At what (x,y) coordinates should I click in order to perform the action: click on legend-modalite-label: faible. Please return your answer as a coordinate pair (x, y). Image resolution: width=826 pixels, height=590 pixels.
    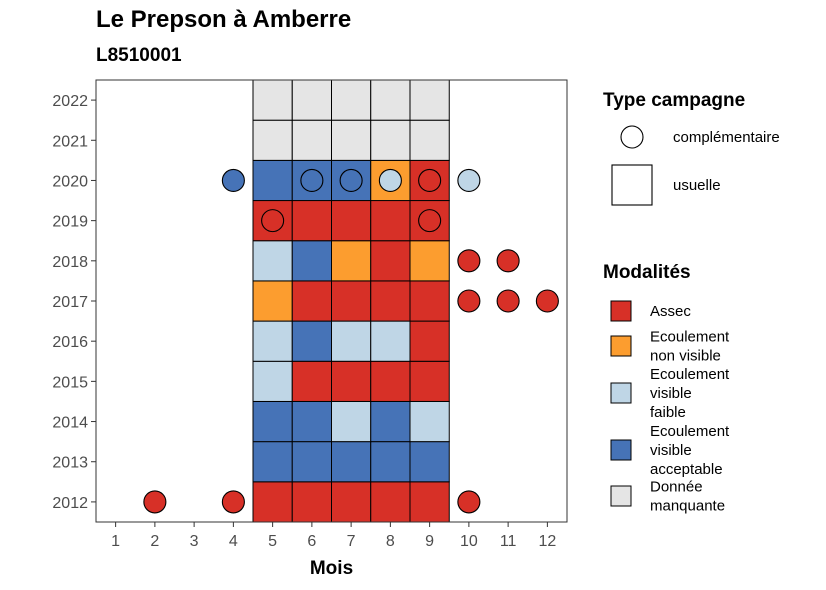
    Looking at the image, I should click on (668, 412).